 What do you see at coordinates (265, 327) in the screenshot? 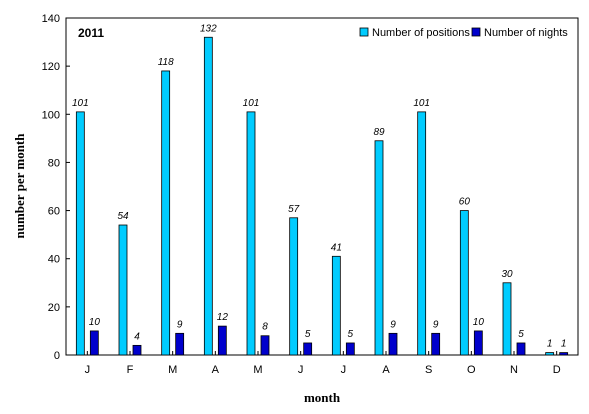
I see `data-label-nights: 8` at bounding box center [265, 327].